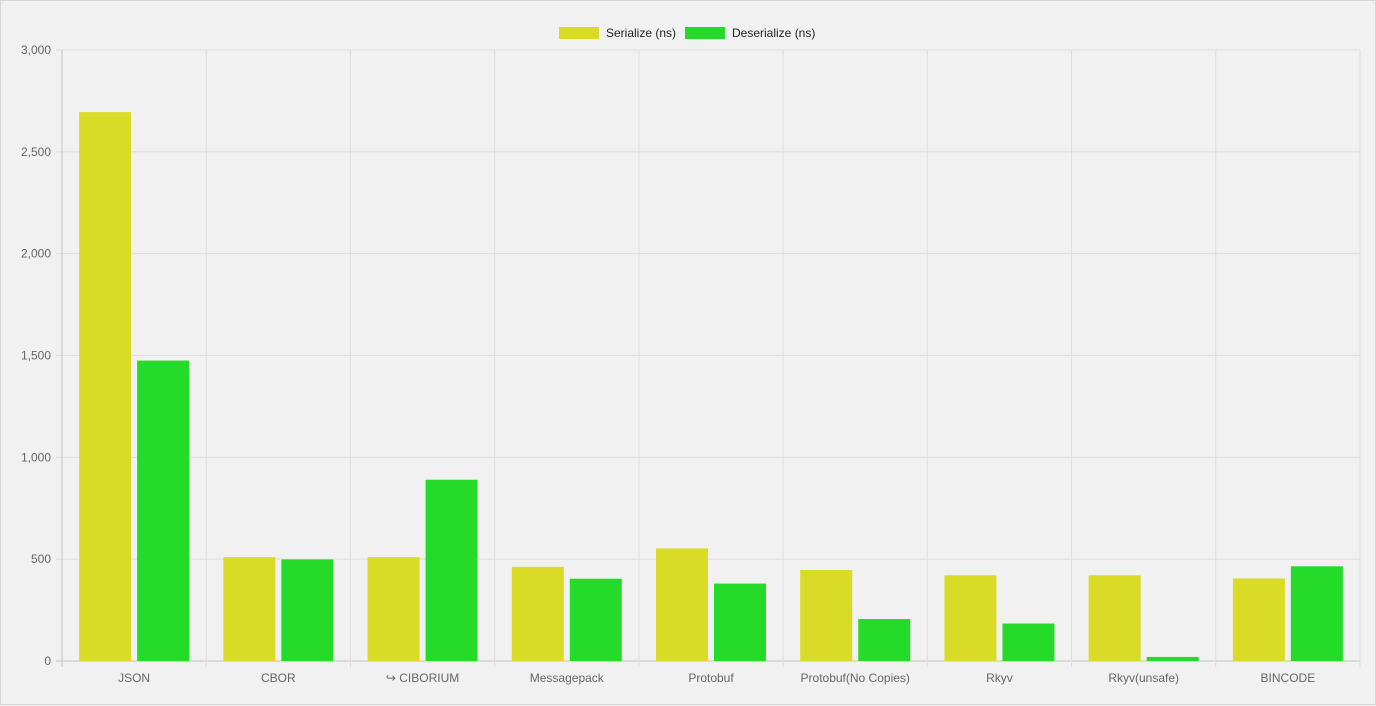 The width and height of the screenshot is (1376, 706). I want to click on y-tick-label: 1,000, so click(36, 457).